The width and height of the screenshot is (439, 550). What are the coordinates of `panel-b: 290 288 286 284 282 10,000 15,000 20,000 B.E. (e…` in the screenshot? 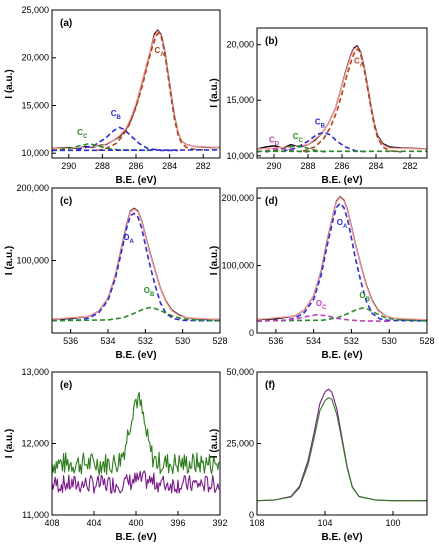 It's located at (318, 106).